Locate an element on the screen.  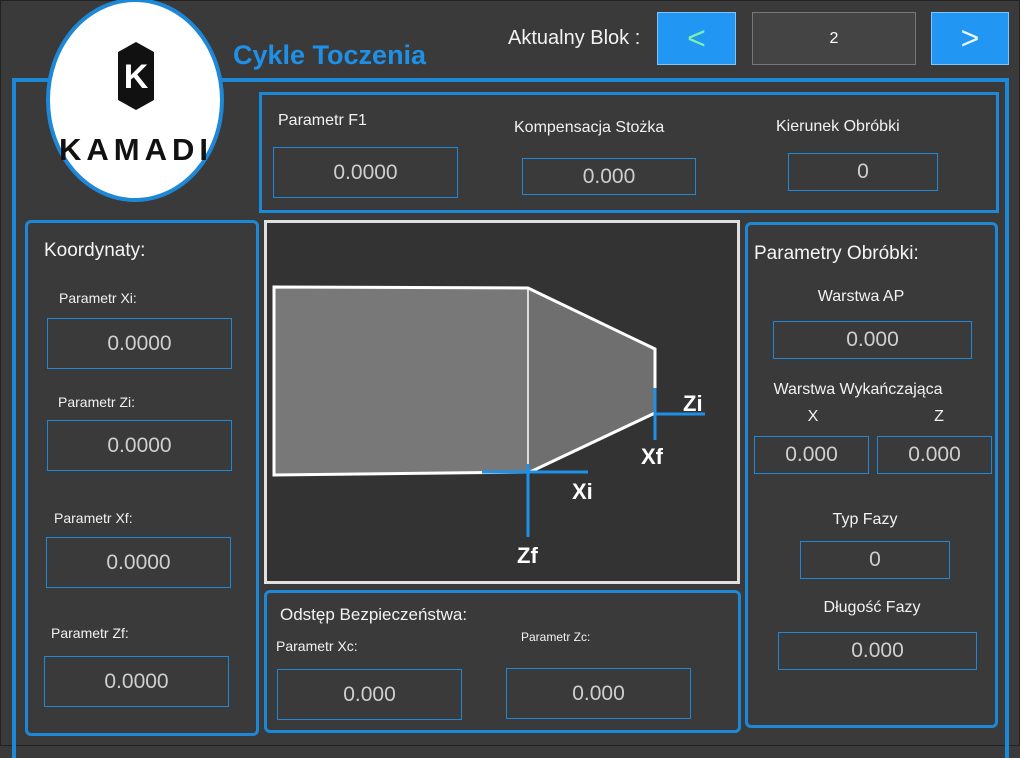
field-label: Parametr Xc: is located at coordinates (317, 646).